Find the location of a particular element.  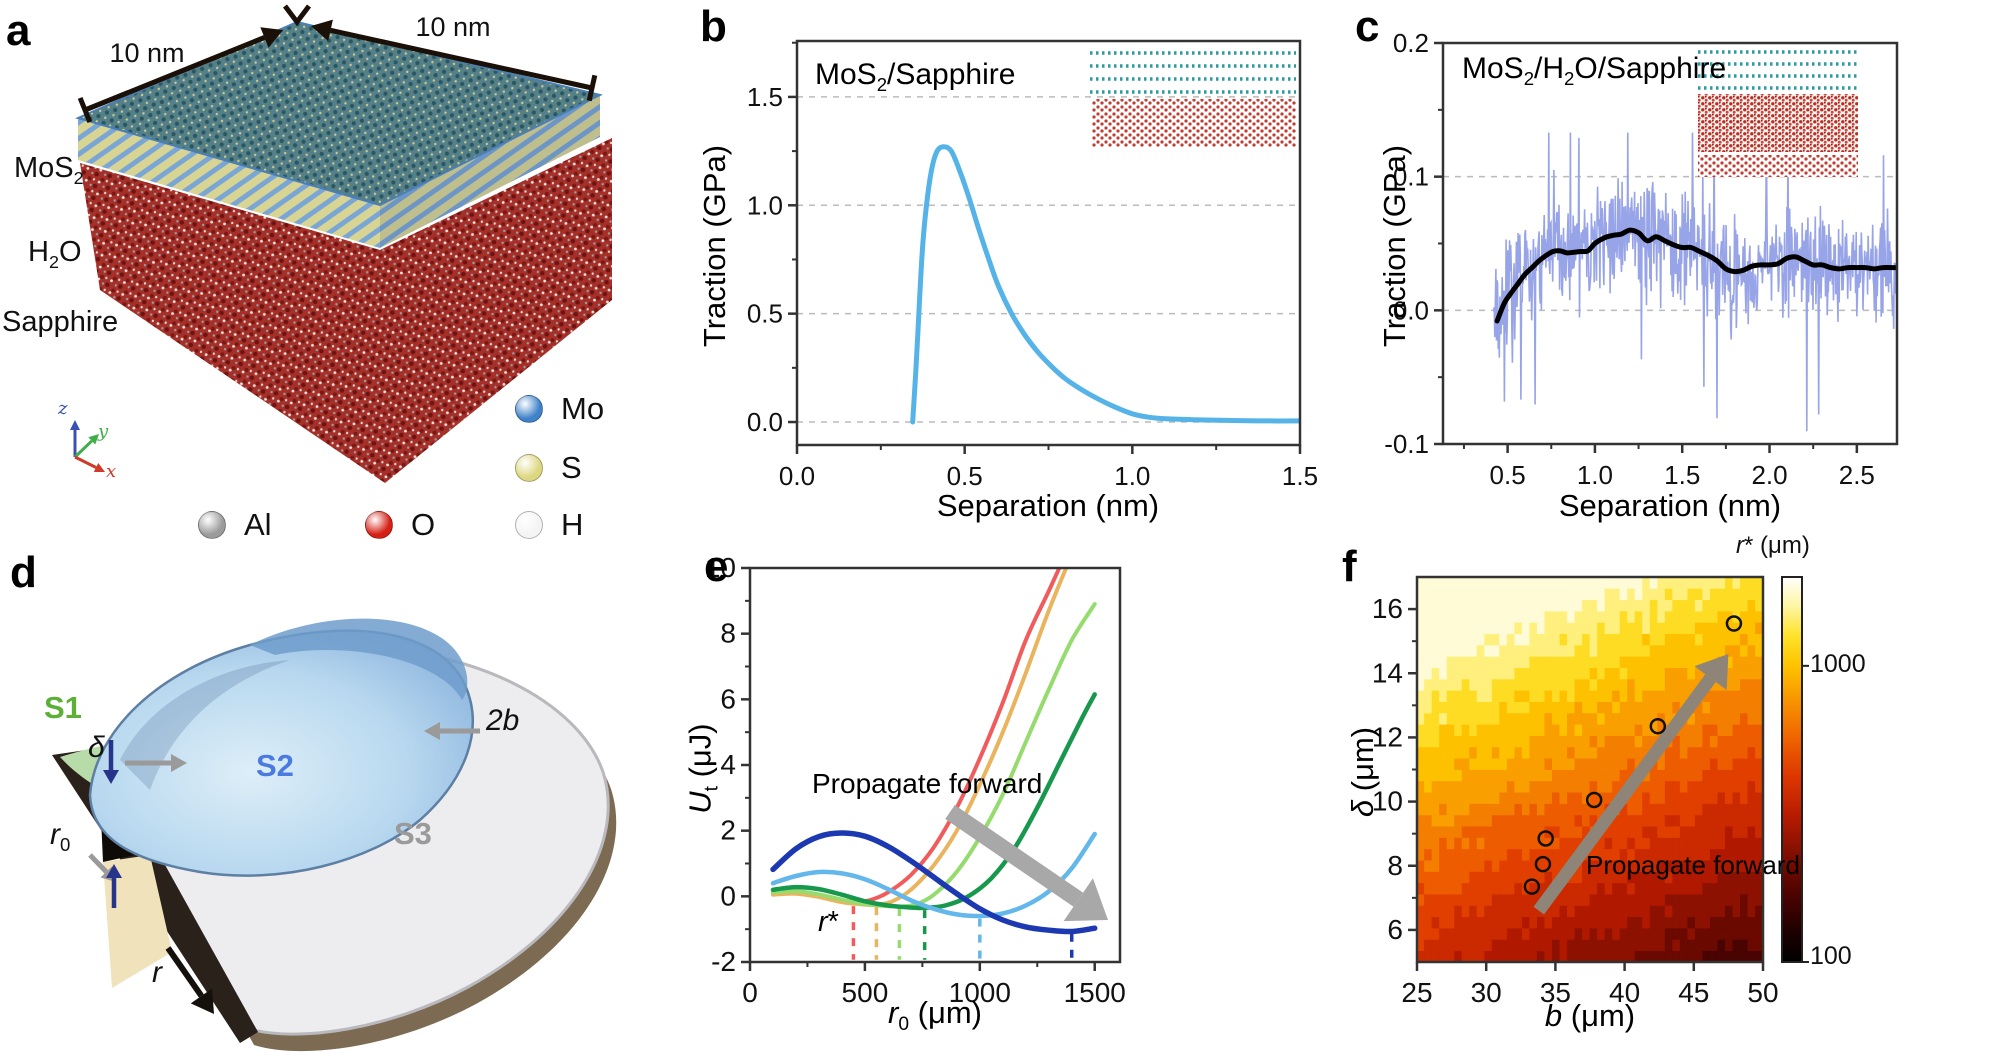

panel-letter-e: e is located at coordinates (716, 566).